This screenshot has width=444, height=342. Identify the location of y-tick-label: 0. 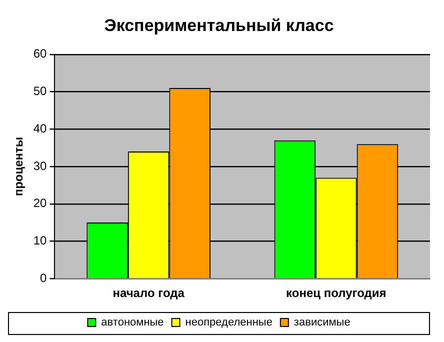
(44, 277).